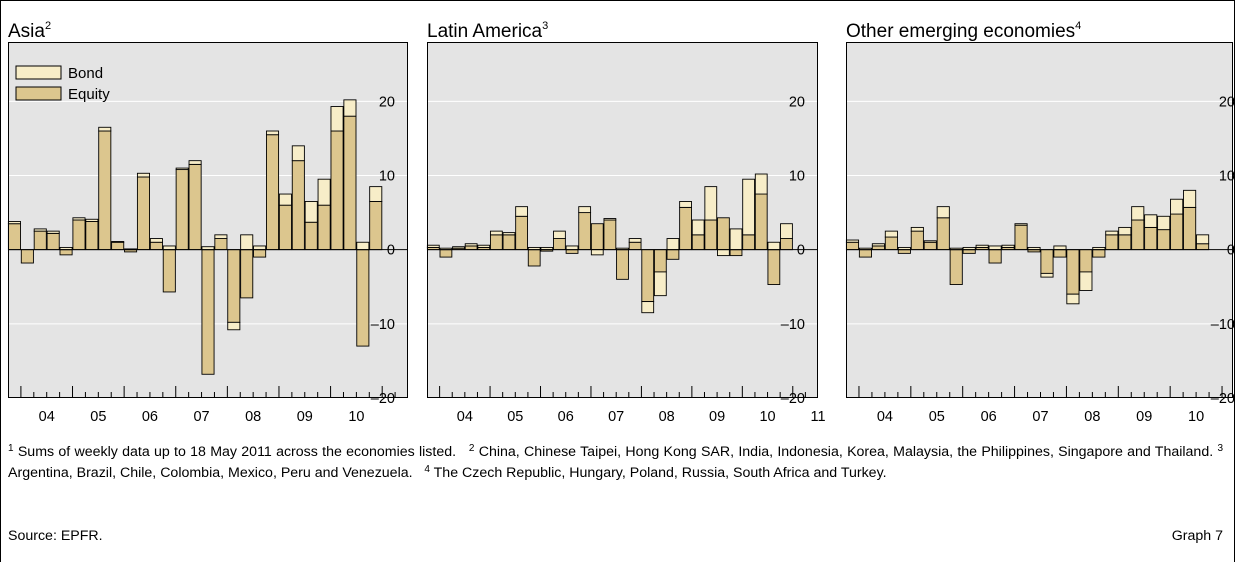 The width and height of the screenshot is (1235, 563). I want to click on panel-title-text: Other emerging economies, so click(960, 31).